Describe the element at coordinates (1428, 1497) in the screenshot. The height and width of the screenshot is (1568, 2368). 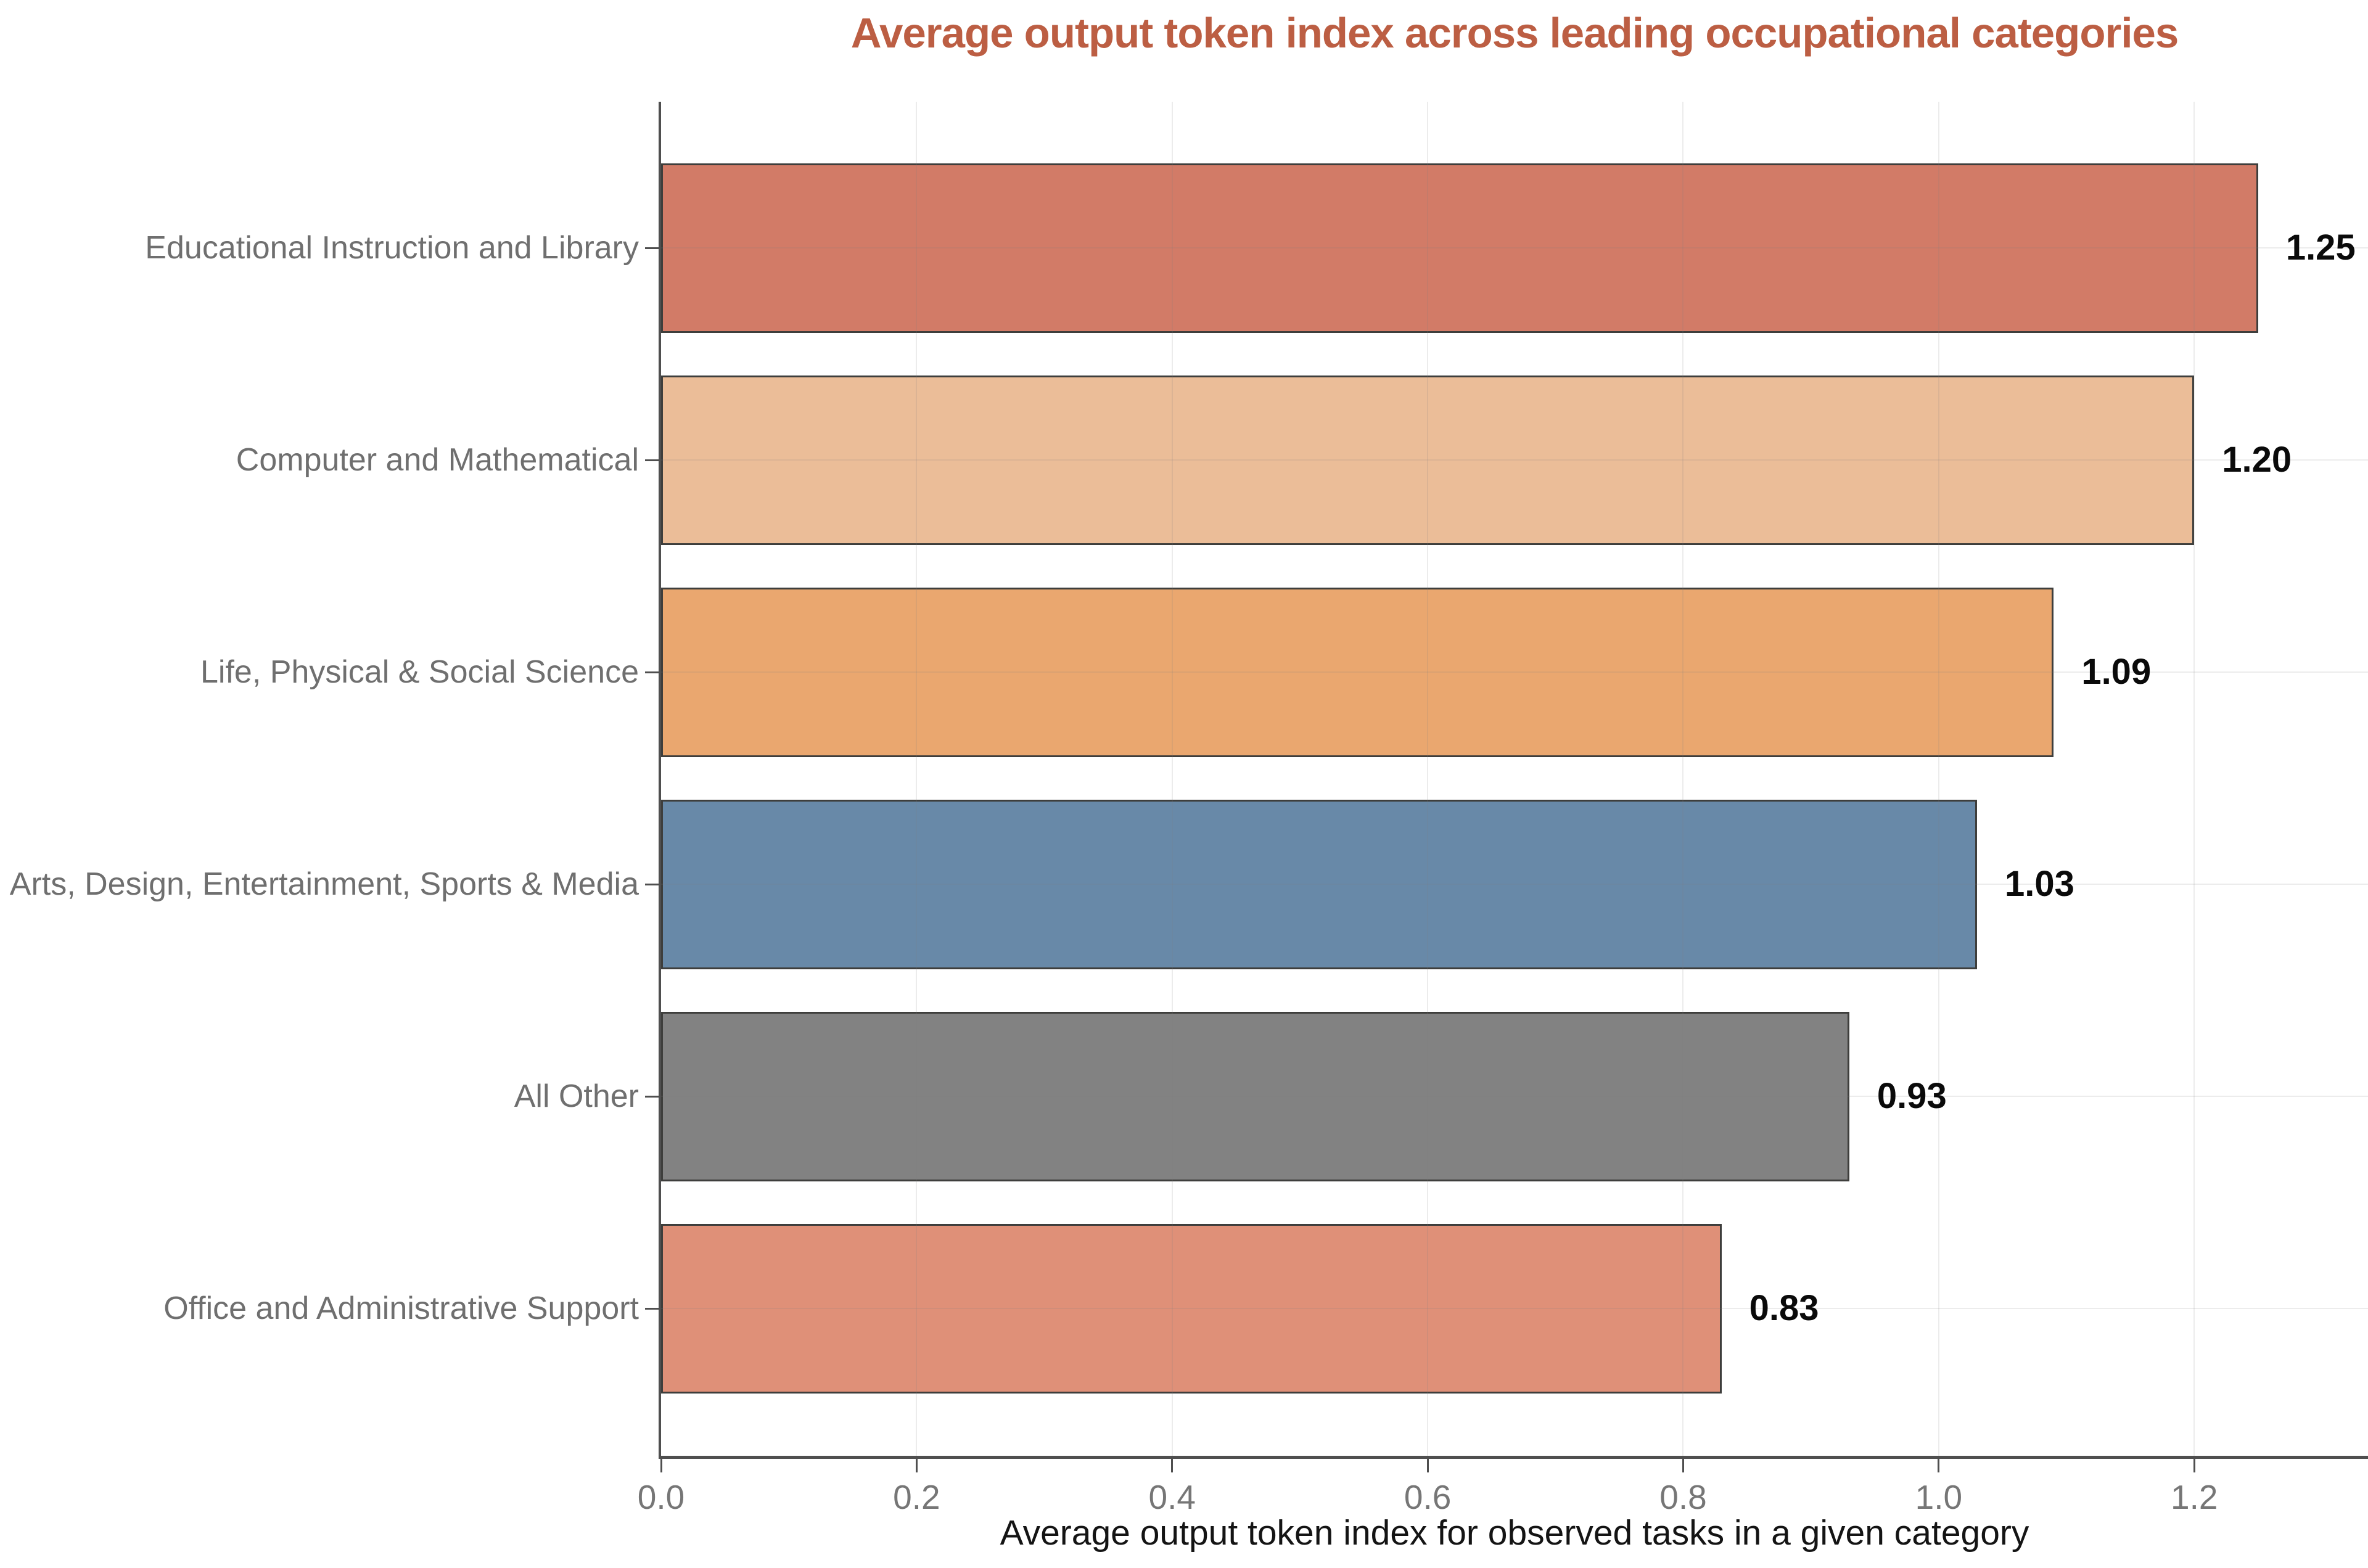
I see `x-tick-label: 0.6` at that location.